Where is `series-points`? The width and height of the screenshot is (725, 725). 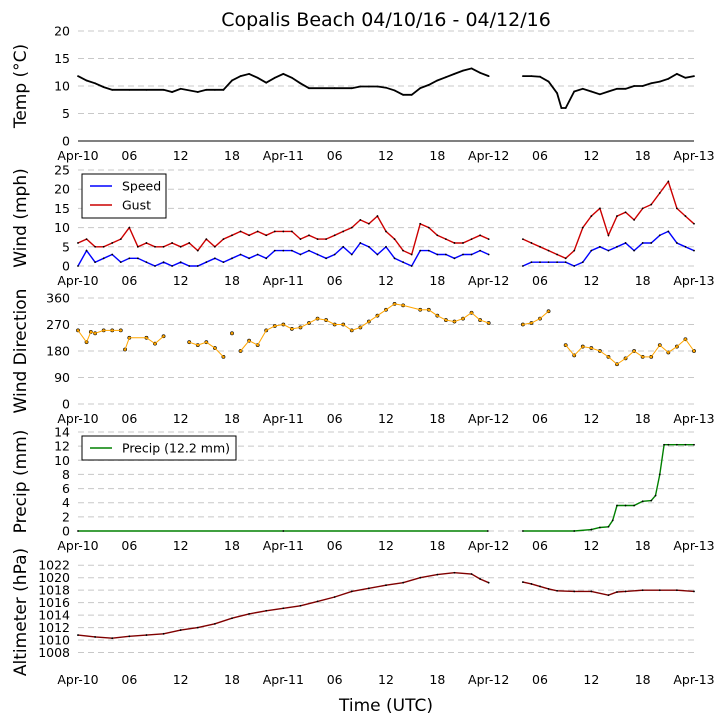
series-points is located at coordinates (283, 235).